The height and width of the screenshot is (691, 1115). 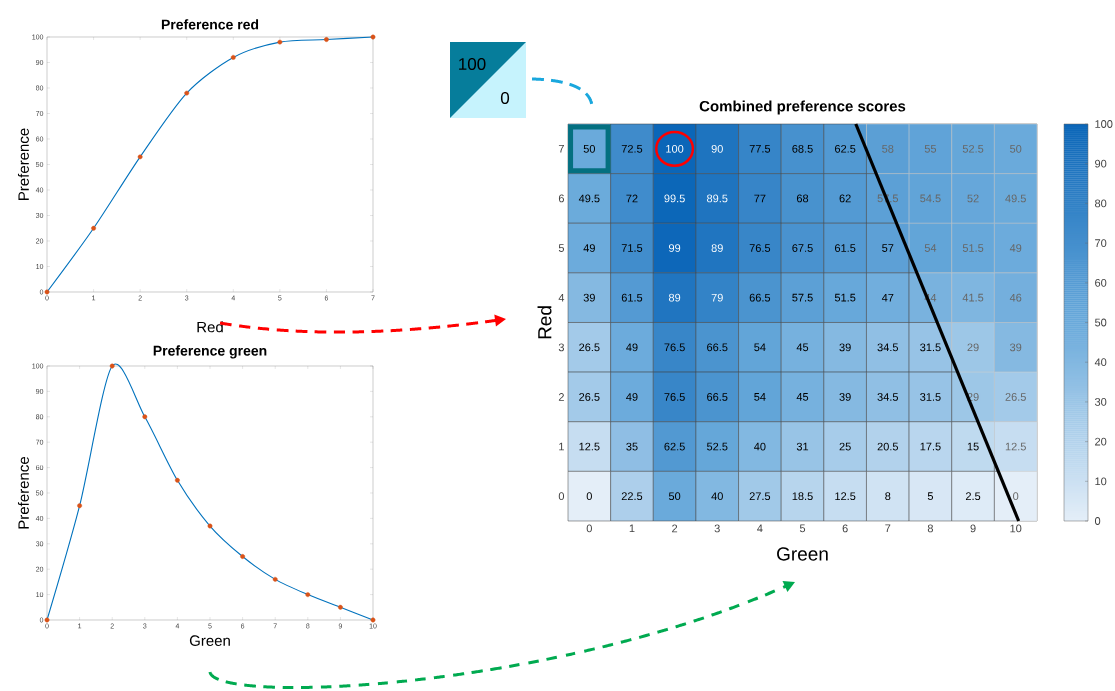 What do you see at coordinates (717, 528) in the screenshot?
I see `x-tick-label: 3` at bounding box center [717, 528].